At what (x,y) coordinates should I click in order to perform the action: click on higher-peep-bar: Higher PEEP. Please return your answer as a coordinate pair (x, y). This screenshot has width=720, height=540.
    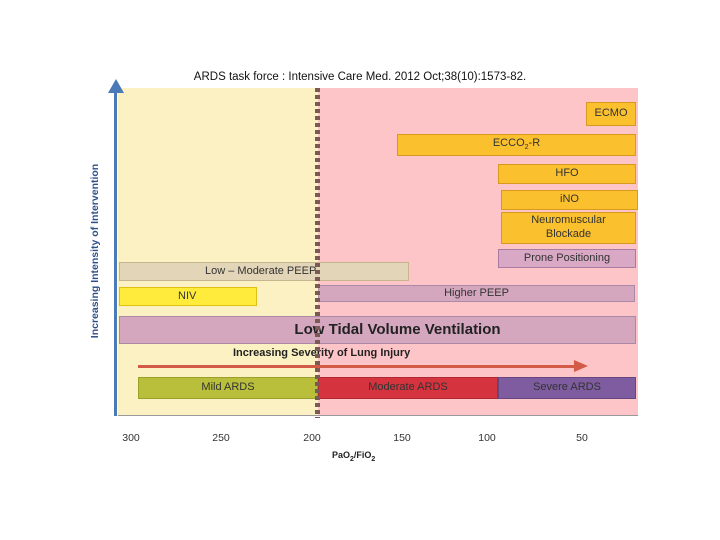
    Looking at the image, I should click on (476, 293).